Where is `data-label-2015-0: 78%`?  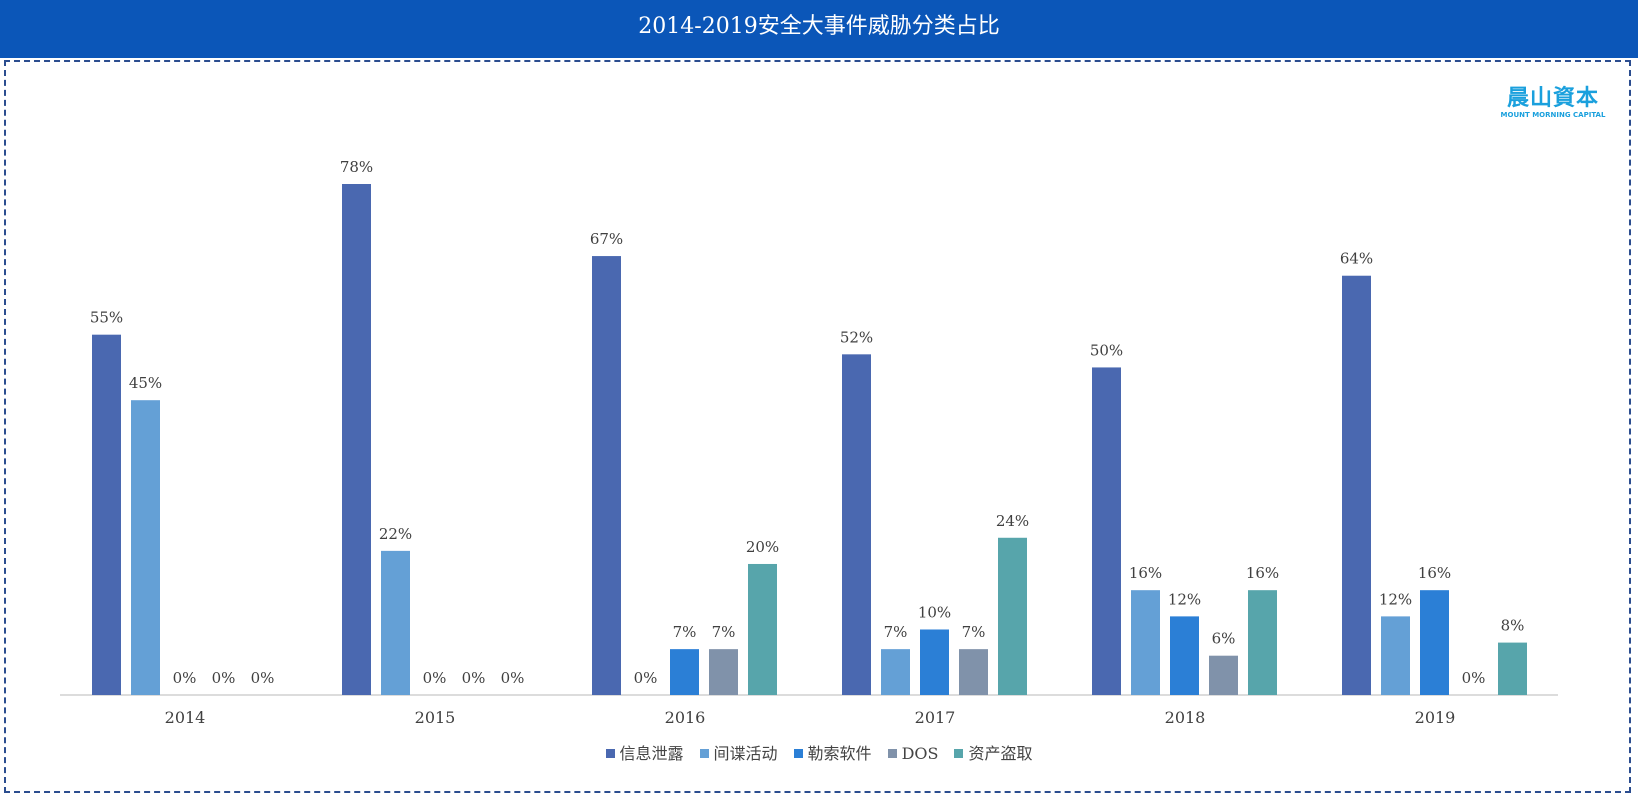 data-label-2015-0: 78% is located at coordinates (356, 167).